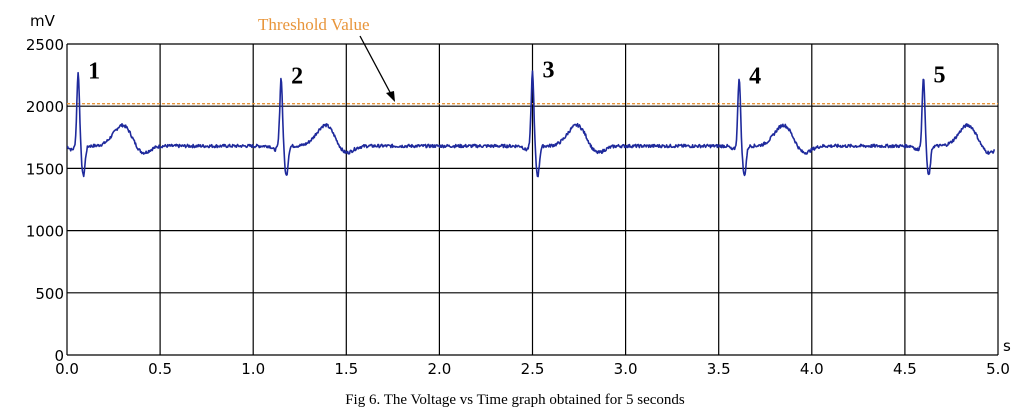  I want to click on y-tick-label: 0, so click(59, 356).